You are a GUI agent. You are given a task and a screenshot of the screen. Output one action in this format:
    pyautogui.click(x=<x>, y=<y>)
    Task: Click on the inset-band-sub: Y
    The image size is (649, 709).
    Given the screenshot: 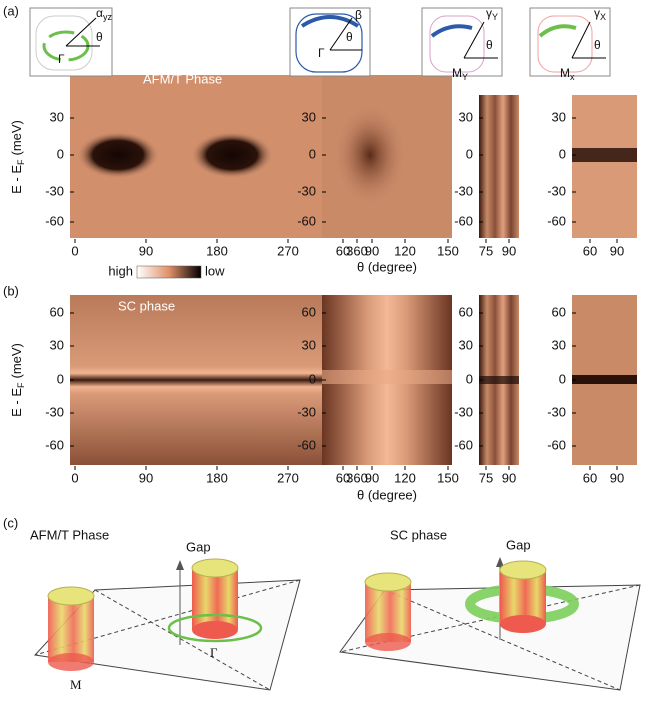 What is the action you would take?
    pyautogui.click(x=495, y=17)
    